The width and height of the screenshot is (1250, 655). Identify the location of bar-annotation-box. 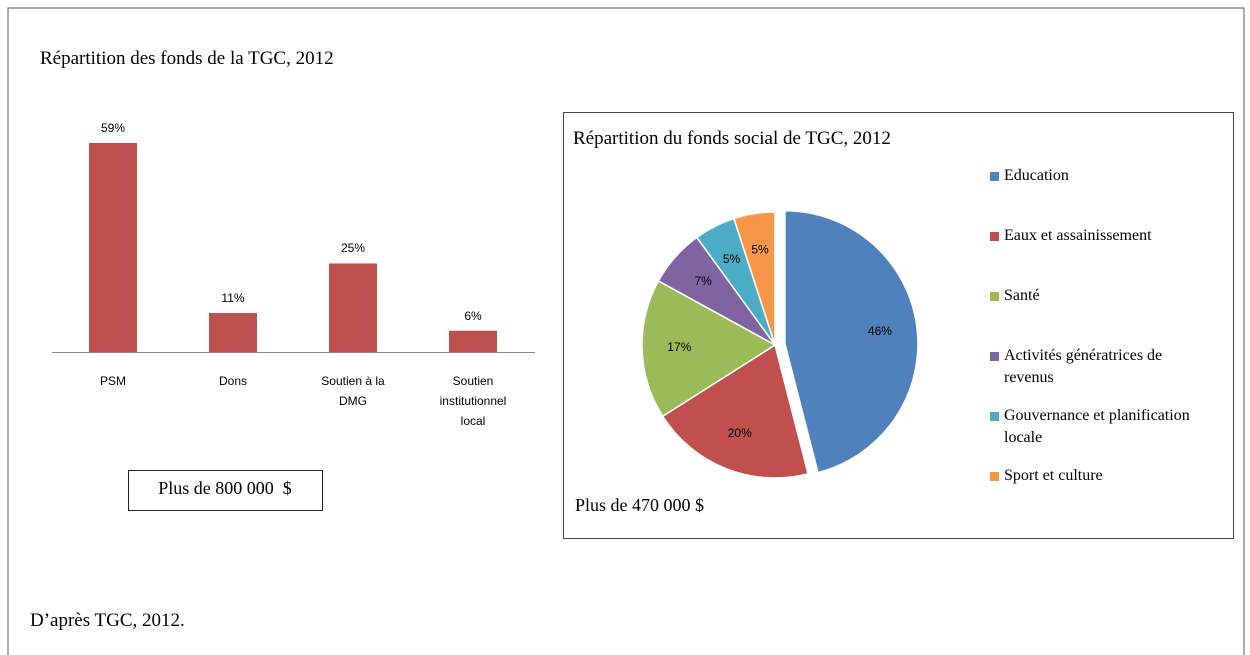
(225, 490).